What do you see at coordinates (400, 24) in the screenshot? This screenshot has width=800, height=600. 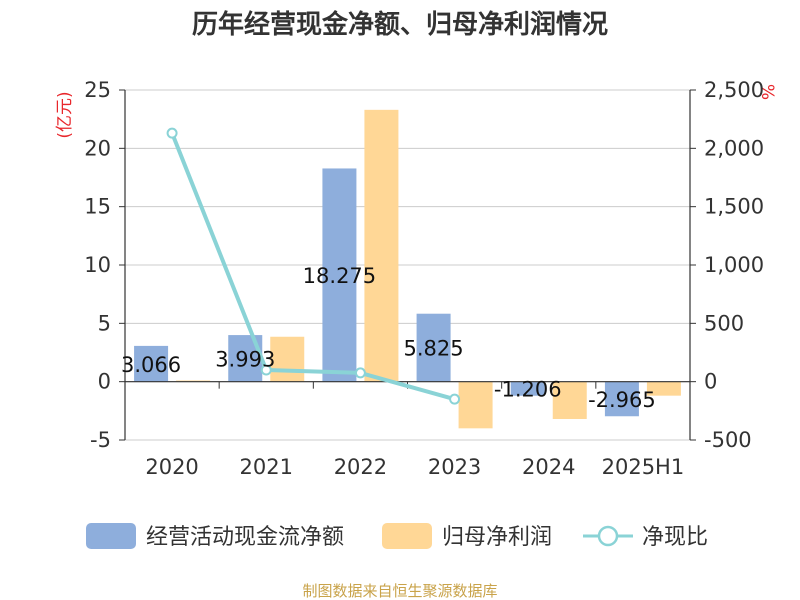 I see `chart-title: 历年经营现金净额、归母净利润情况` at bounding box center [400, 24].